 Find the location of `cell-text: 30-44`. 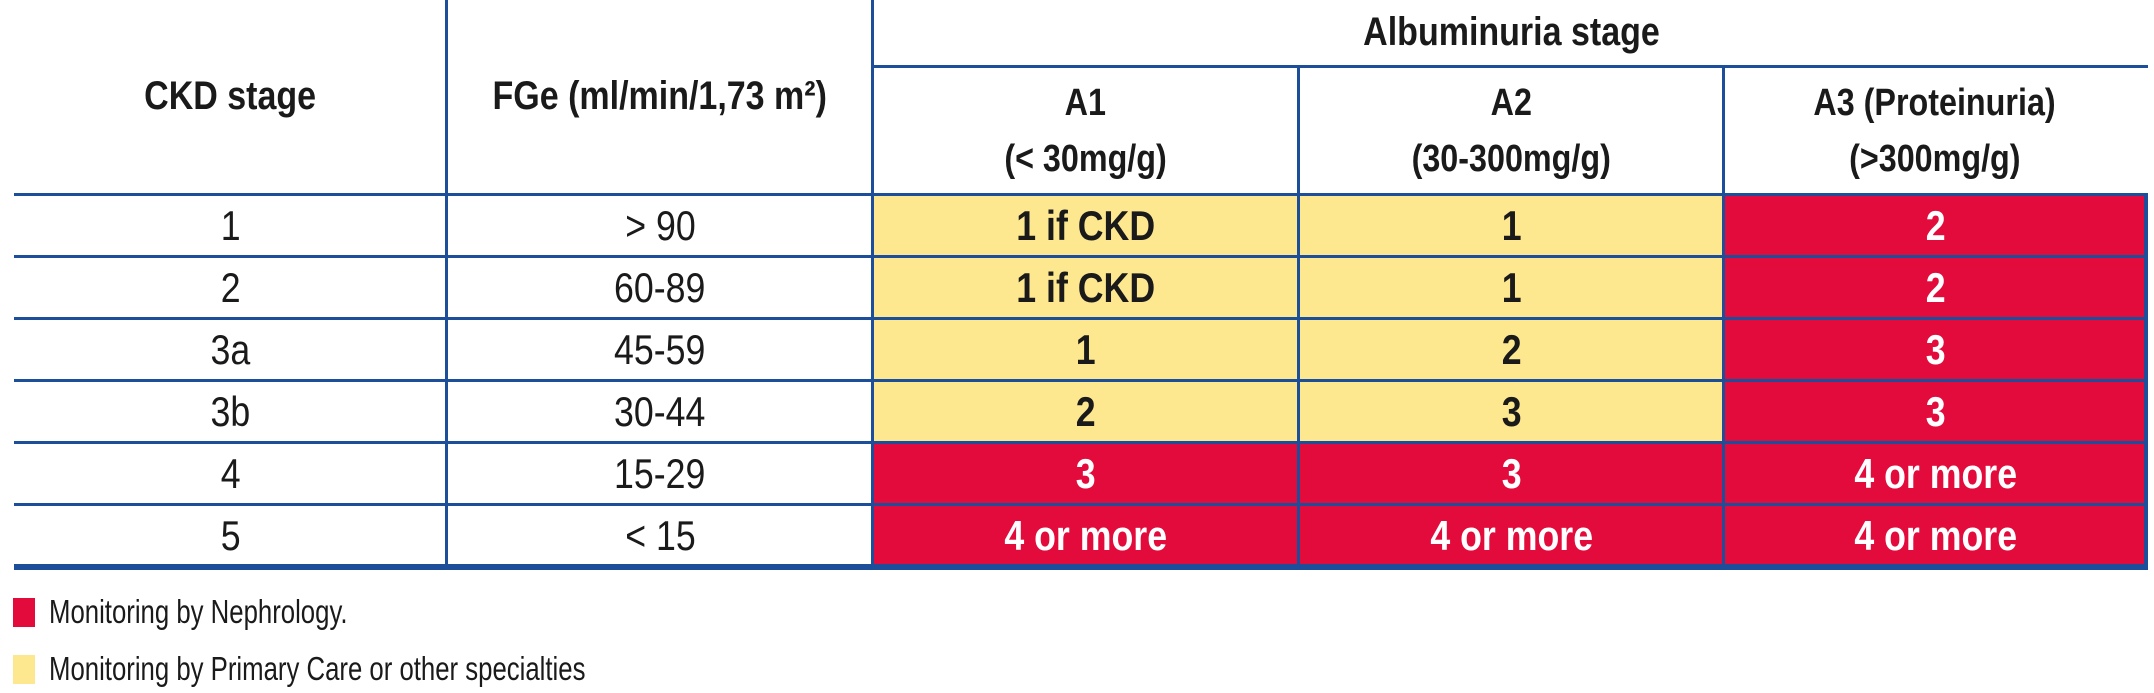

cell-text: 30-44 is located at coordinates (660, 411).